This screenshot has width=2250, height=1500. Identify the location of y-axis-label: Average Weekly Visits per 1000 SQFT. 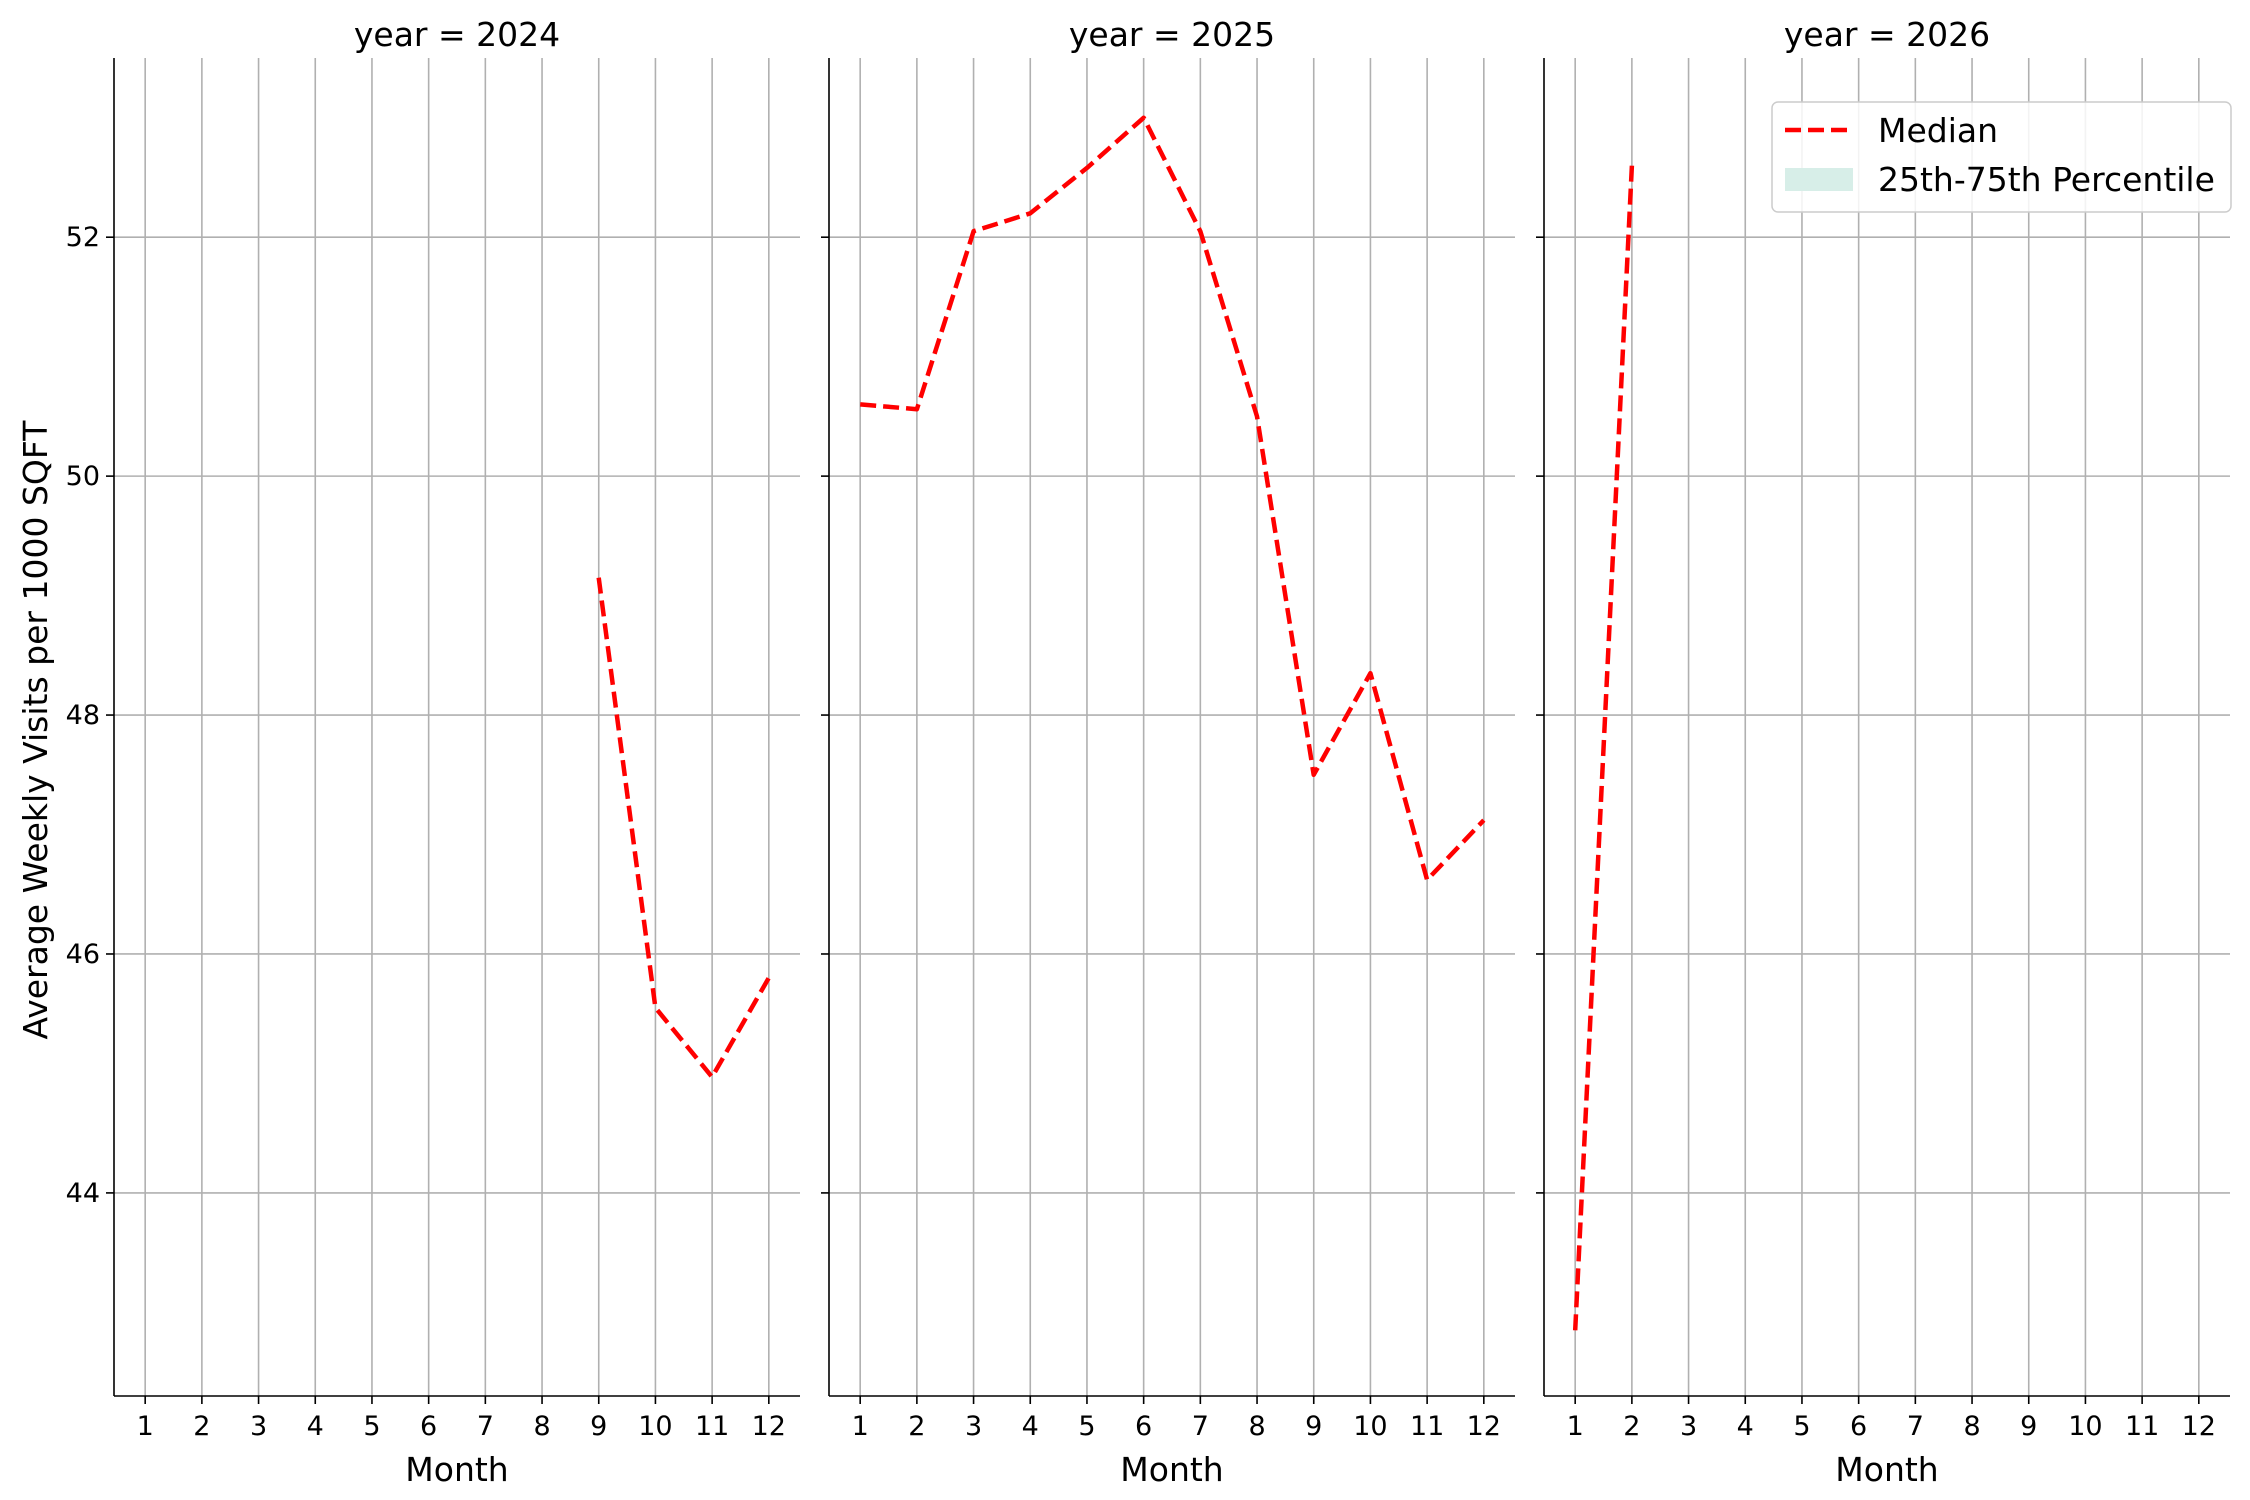
(35, 730).